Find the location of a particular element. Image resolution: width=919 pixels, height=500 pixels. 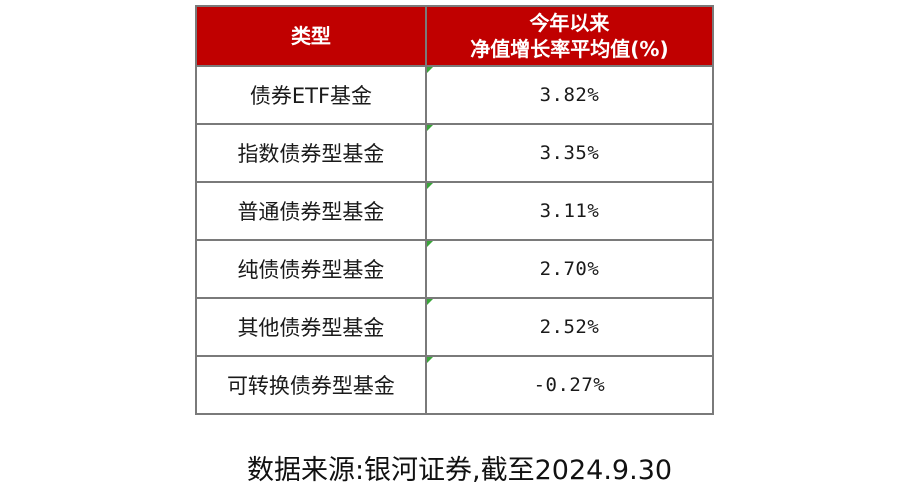

return-value: 2.70% is located at coordinates (569, 269).